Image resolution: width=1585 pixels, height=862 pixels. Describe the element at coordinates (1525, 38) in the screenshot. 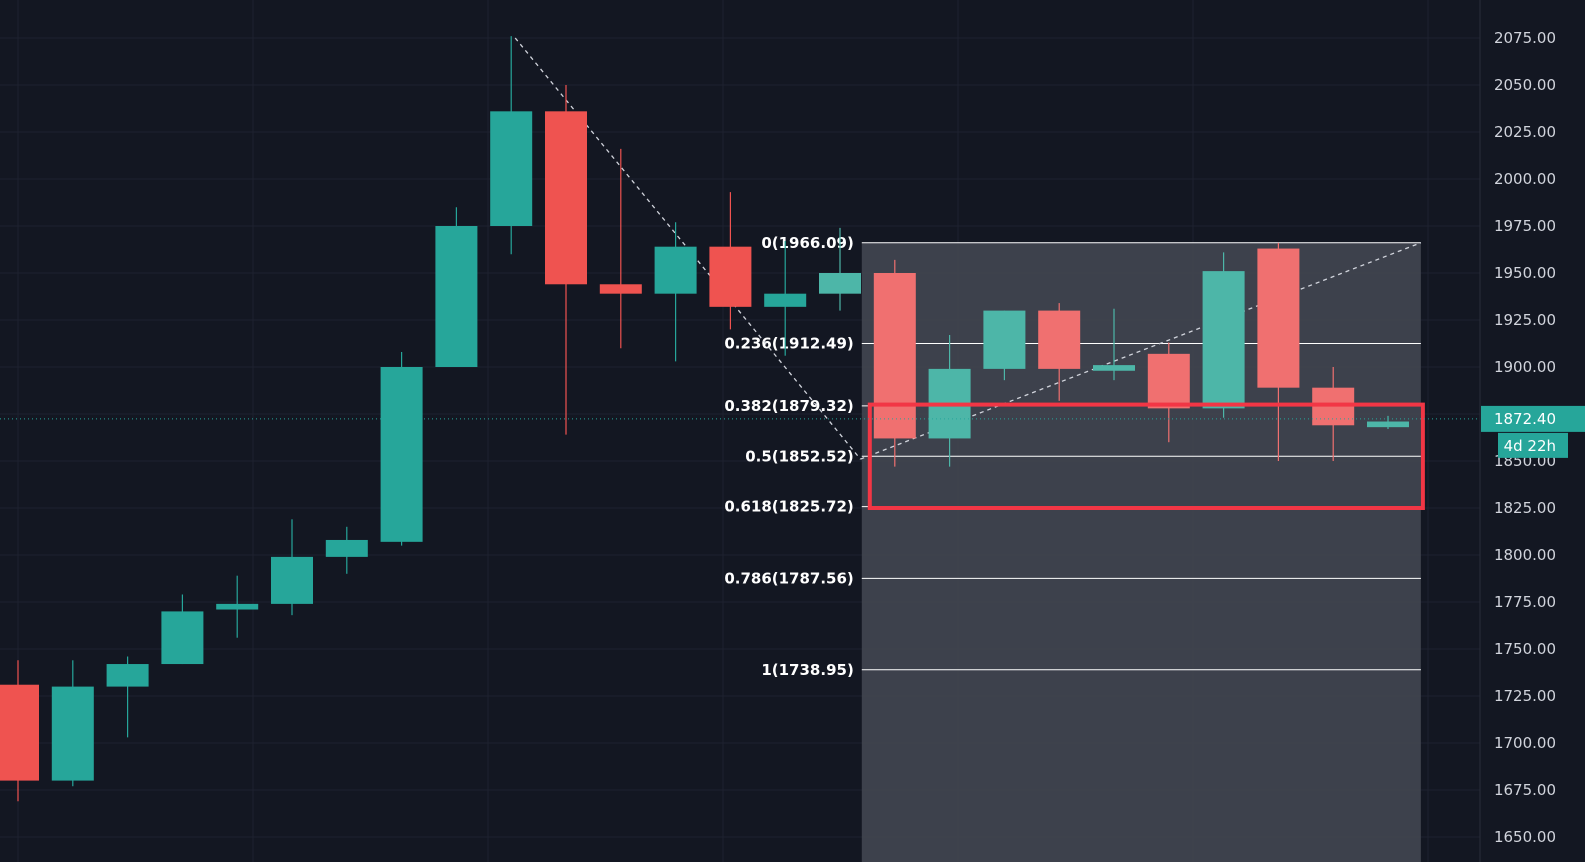

I see `price-tick-label: 2075.00` at that location.